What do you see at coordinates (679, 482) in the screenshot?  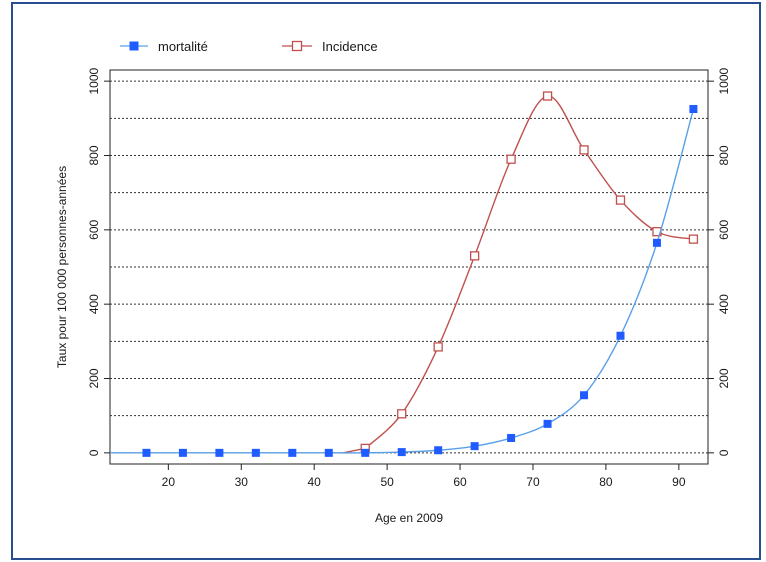 I see `x-tick-label: 90` at bounding box center [679, 482].